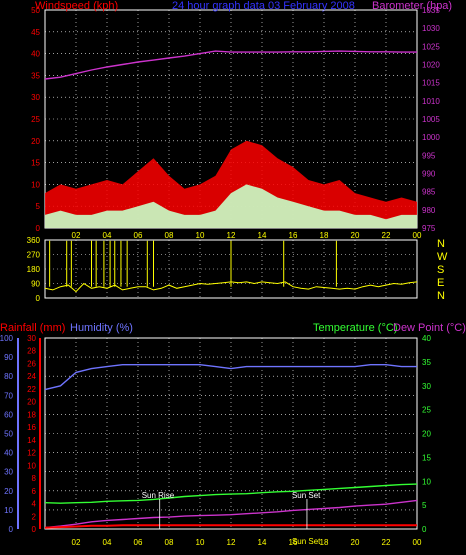  Describe the element at coordinates (7, 338) in the screenshot. I see `humidity-tick-label: 100` at that location.